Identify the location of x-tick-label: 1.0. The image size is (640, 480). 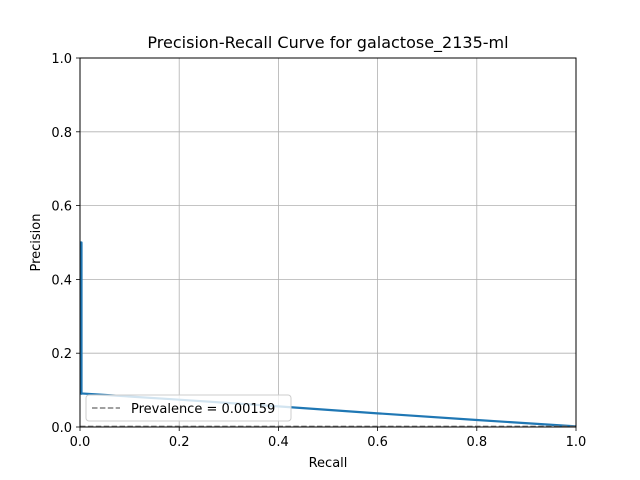
(576, 442).